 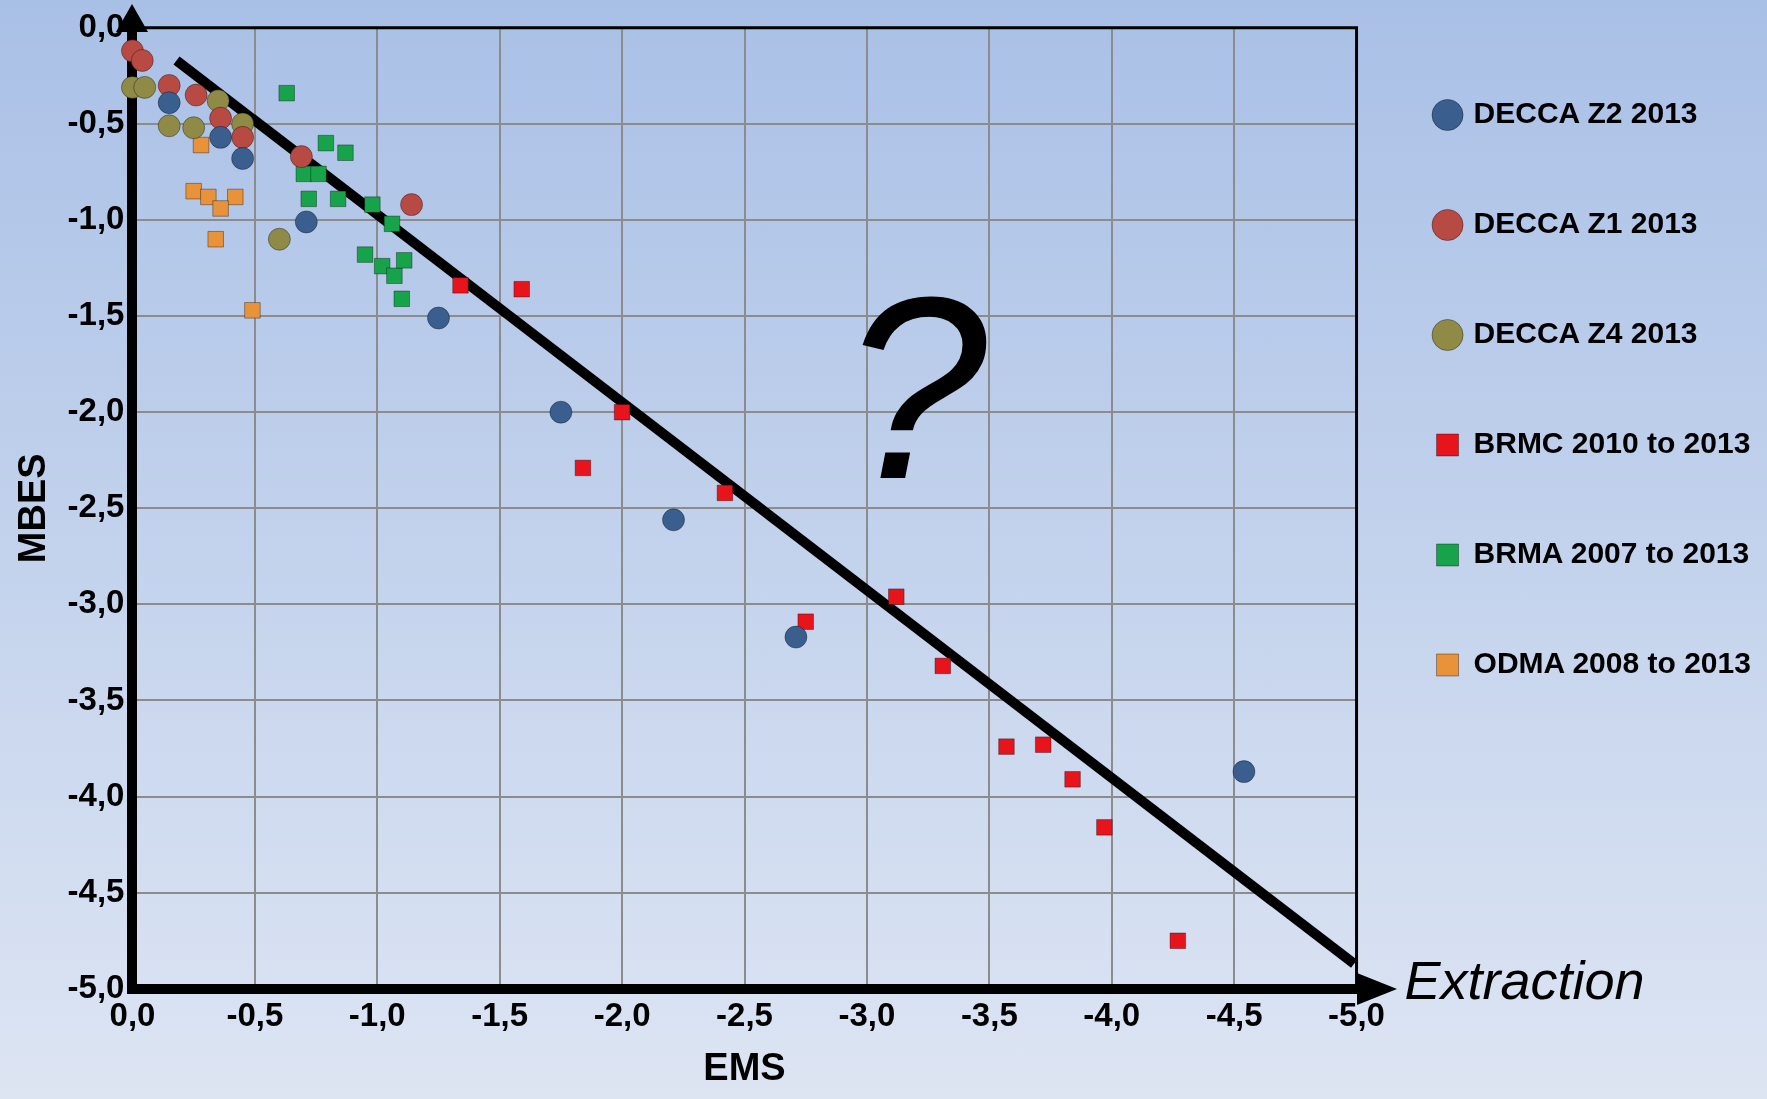 What do you see at coordinates (255, 1014) in the screenshot?
I see `x-tick-label: -0,5` at bounding box center [255, 1014].